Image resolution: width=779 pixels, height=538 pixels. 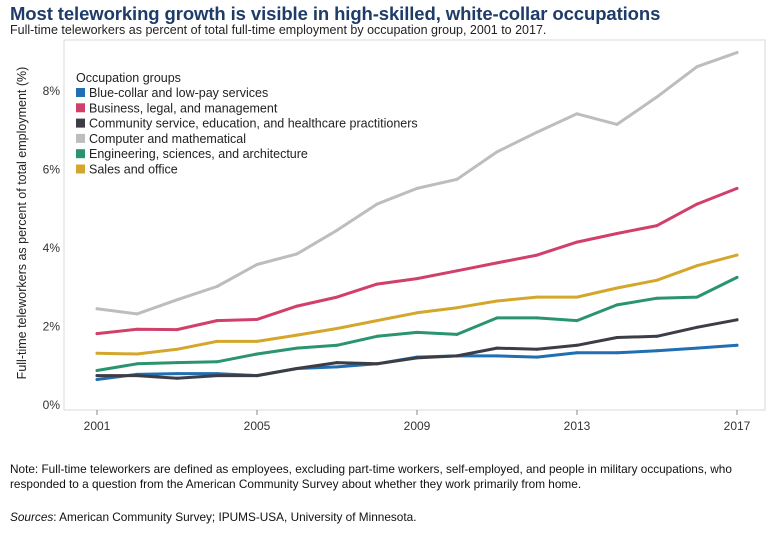 I want to click on legend-item: Blue-collar and low-pay services, so click(x=172, y=93).